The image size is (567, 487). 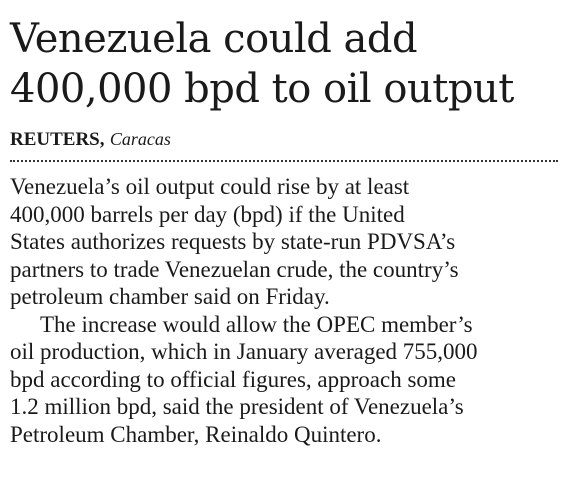 I want to click on text-line: petroleum chamber said on Friday., so click(x=170, y=296).